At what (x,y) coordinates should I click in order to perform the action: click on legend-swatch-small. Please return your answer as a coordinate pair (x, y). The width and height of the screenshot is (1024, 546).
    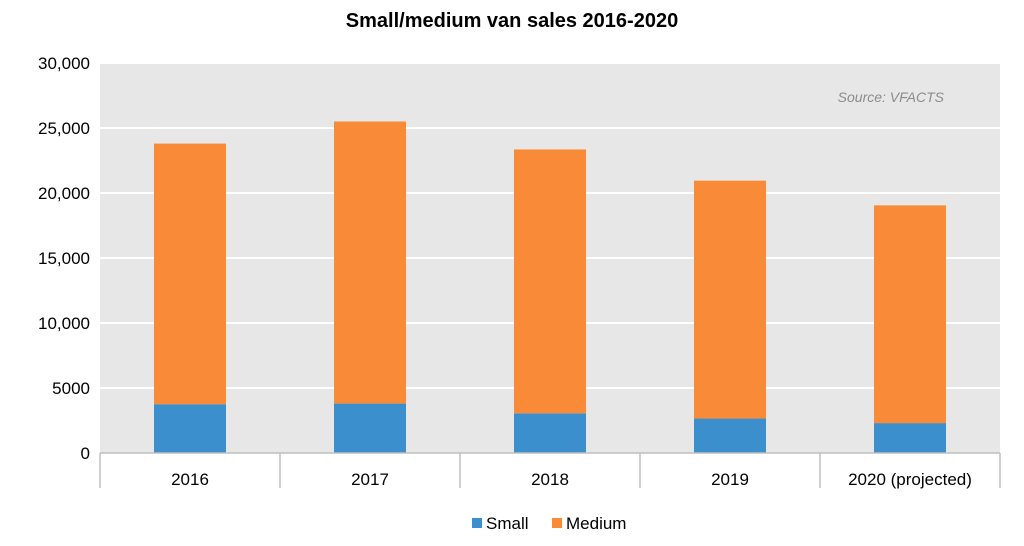
    Looking at the image, I should click on (477, 523).